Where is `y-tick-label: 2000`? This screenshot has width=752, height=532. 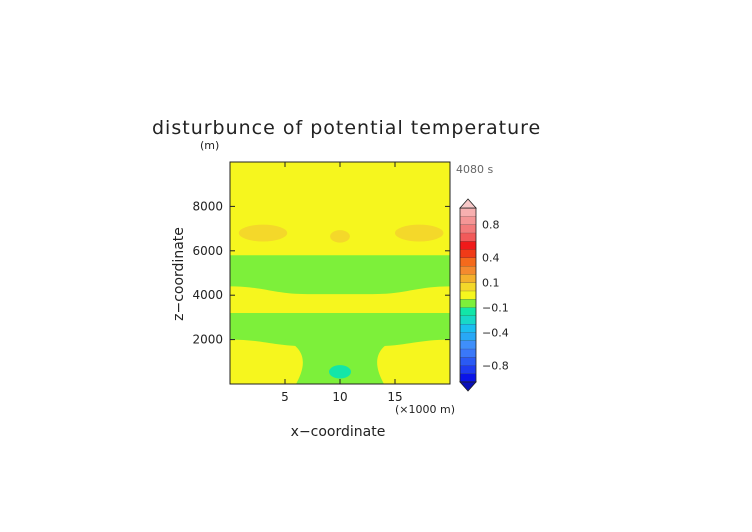 y-tick-label: 2000 is located at coordinates (207, 340).